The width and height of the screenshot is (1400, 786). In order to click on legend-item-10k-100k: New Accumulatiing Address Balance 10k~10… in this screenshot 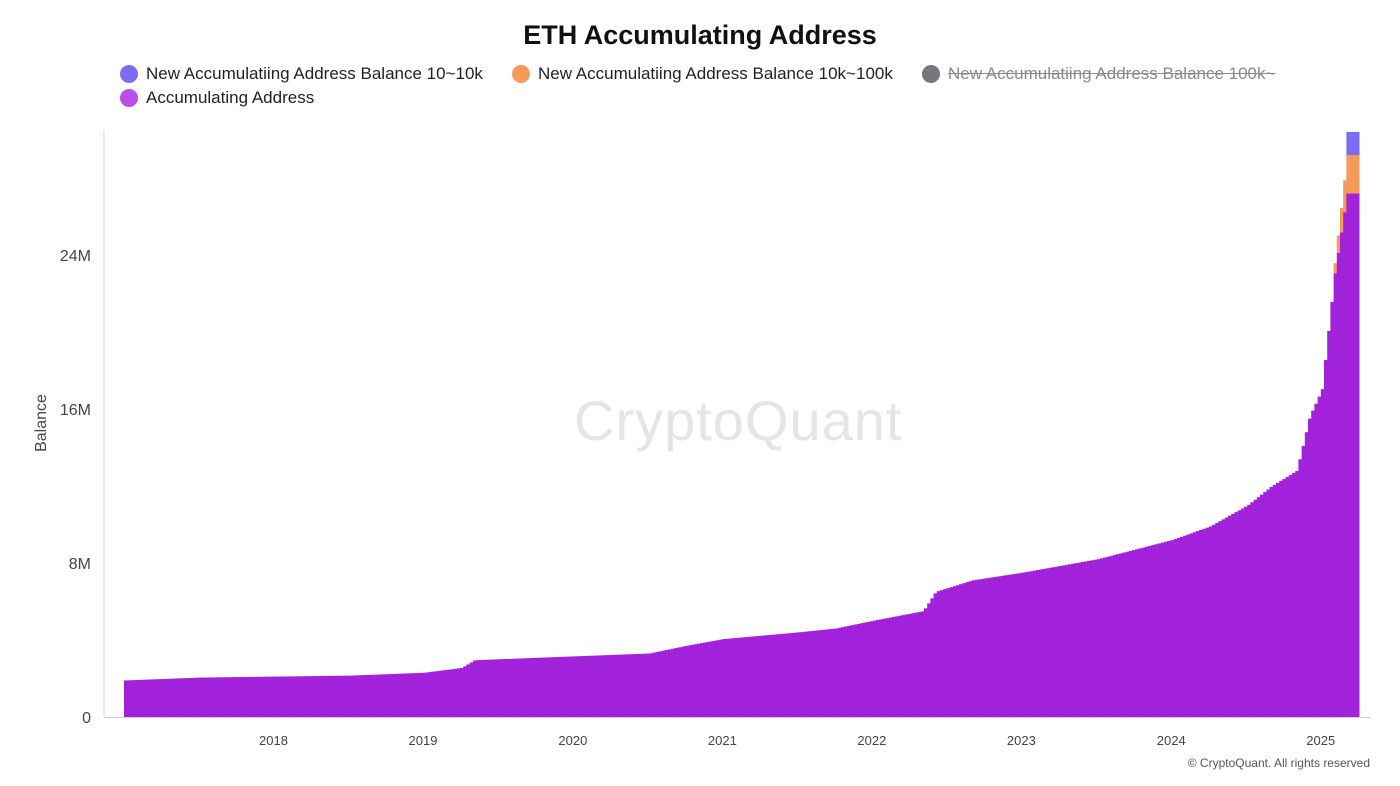, I will do `click(702, 74)`.